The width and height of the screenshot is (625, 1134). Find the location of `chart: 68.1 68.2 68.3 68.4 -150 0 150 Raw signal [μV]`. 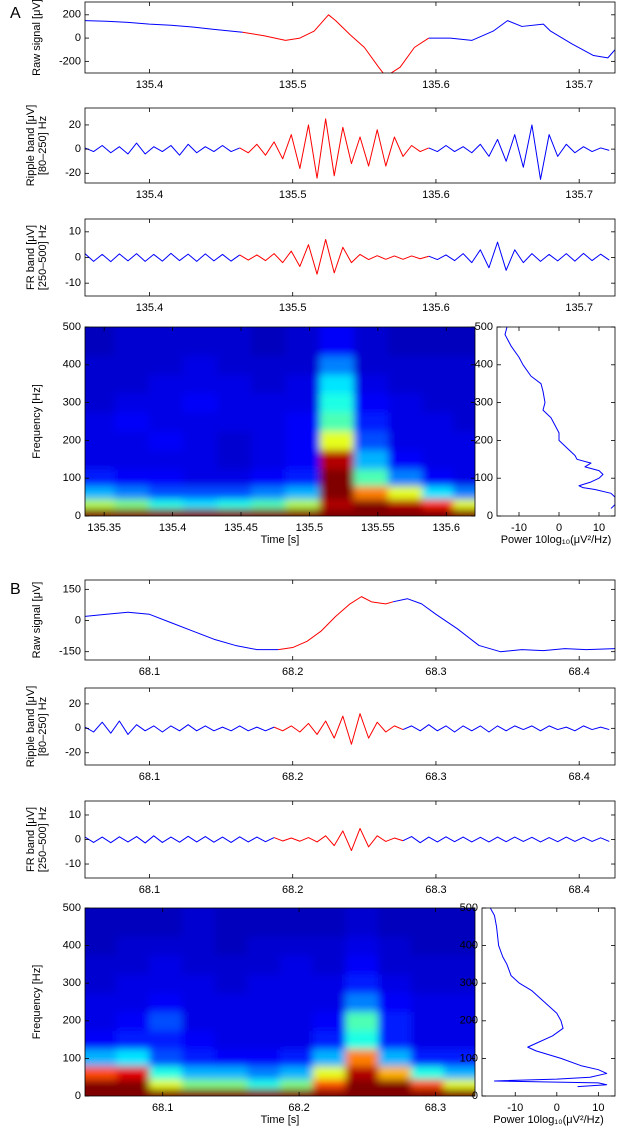

chart: 68.1 68.2 68.3 68.4 -150 0 150 Raw signal [μV] is located at coordinates (323, 628).